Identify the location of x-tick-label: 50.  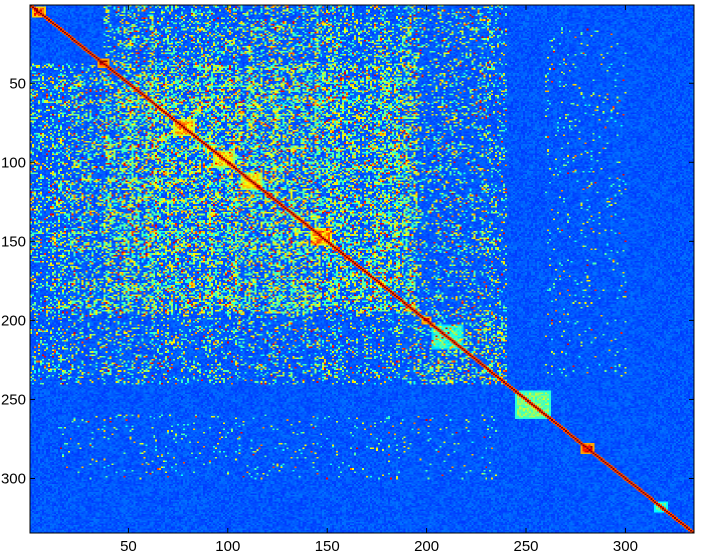
(128, 546).